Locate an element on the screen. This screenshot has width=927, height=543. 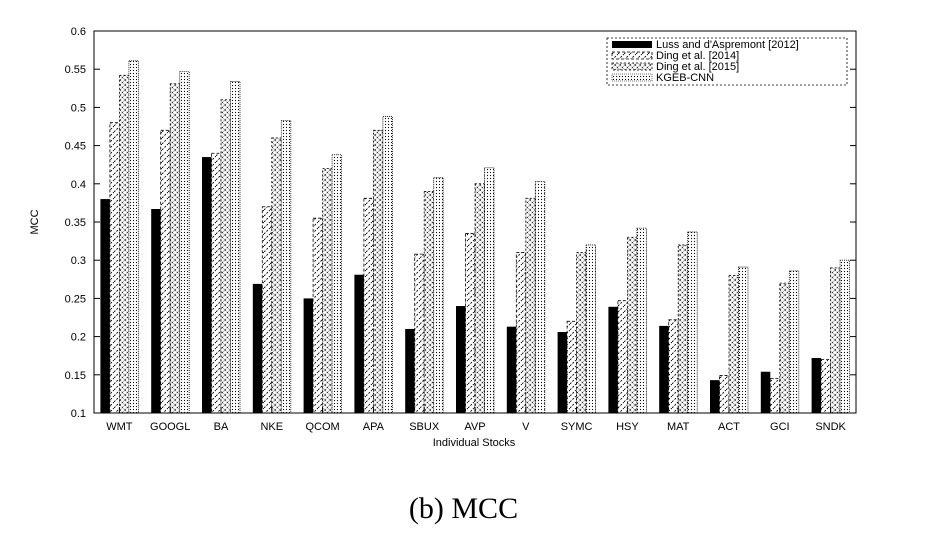
legend-label-series-1: Luss and d'Aspremont [2012] is located at coordinates (727, 45).